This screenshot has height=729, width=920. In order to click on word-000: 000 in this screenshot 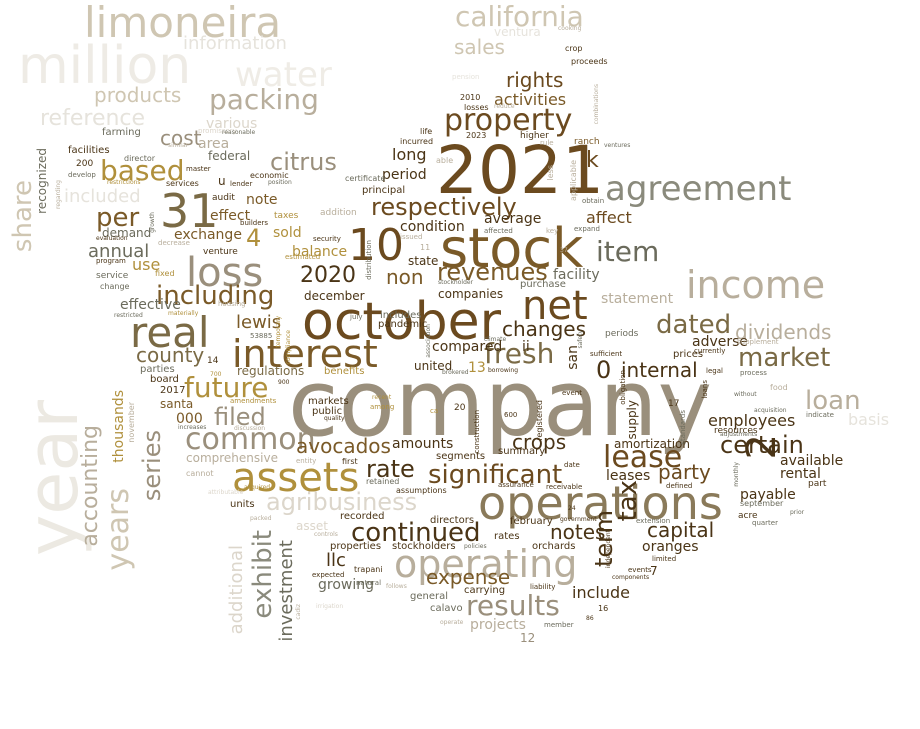, I will do `click(189, 419)`.